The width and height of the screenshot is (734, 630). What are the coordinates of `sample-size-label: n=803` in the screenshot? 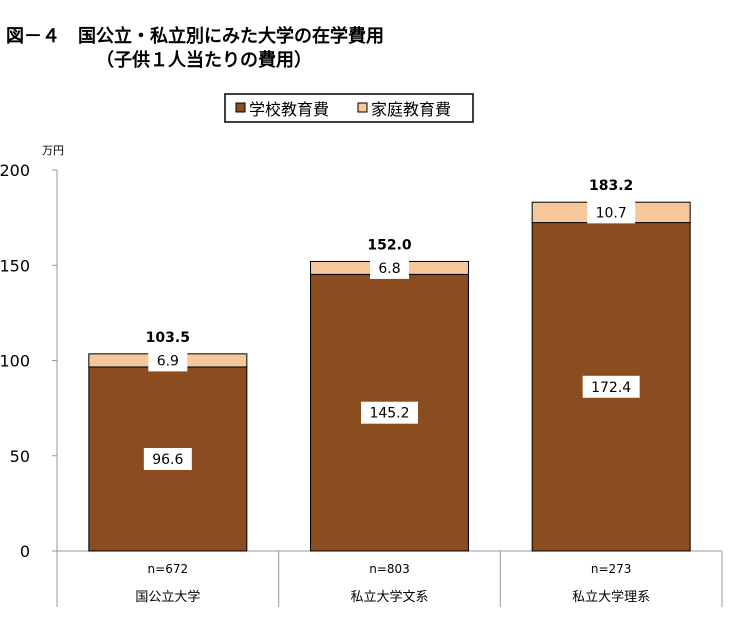 It's located at (389, 569).